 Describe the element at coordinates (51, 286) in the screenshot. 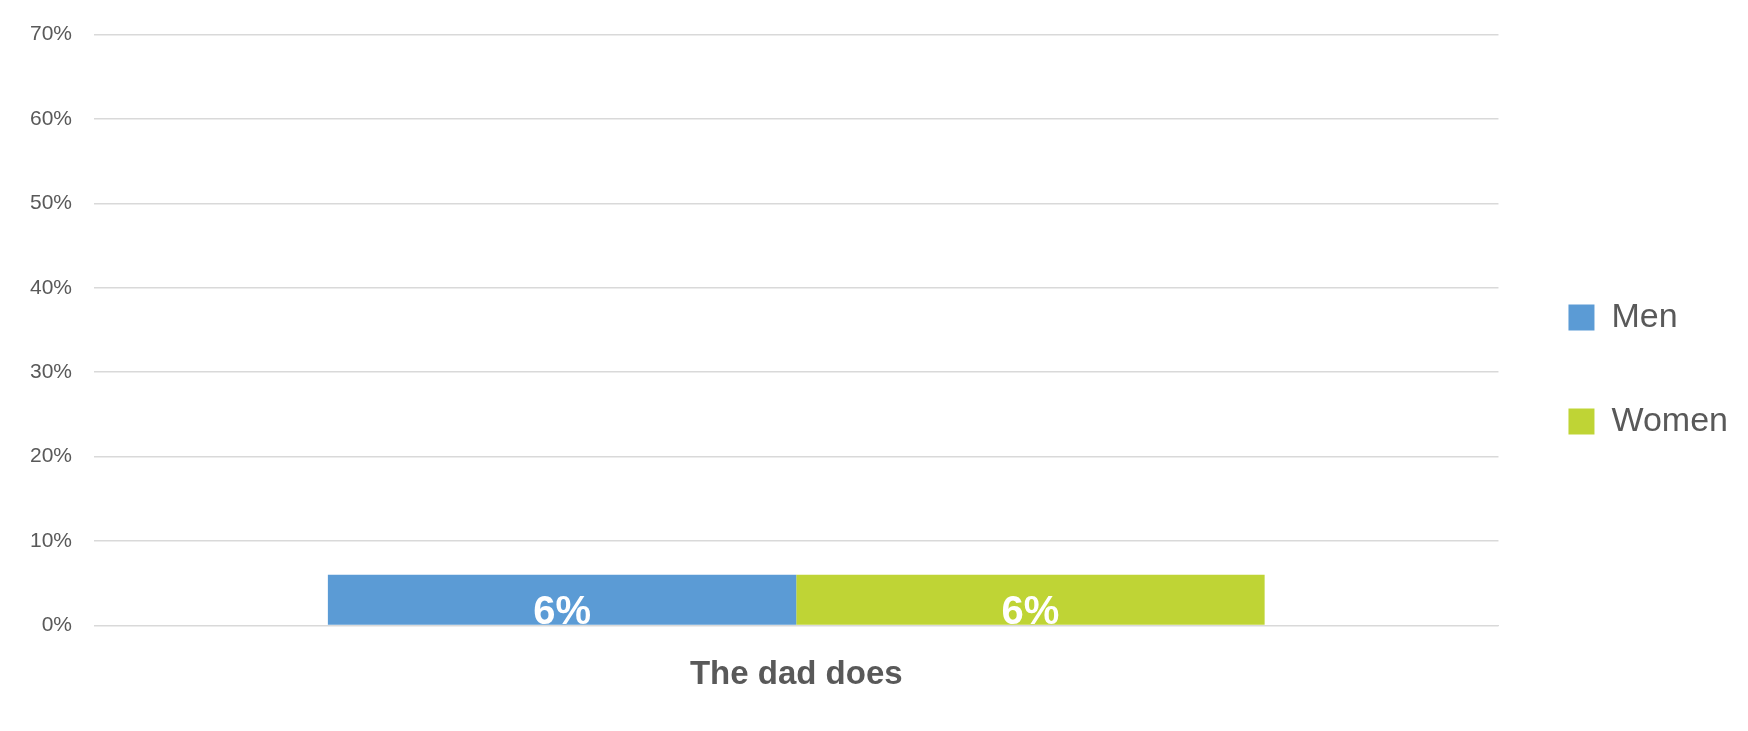

I see `y-tick-label: 40%` at that location.